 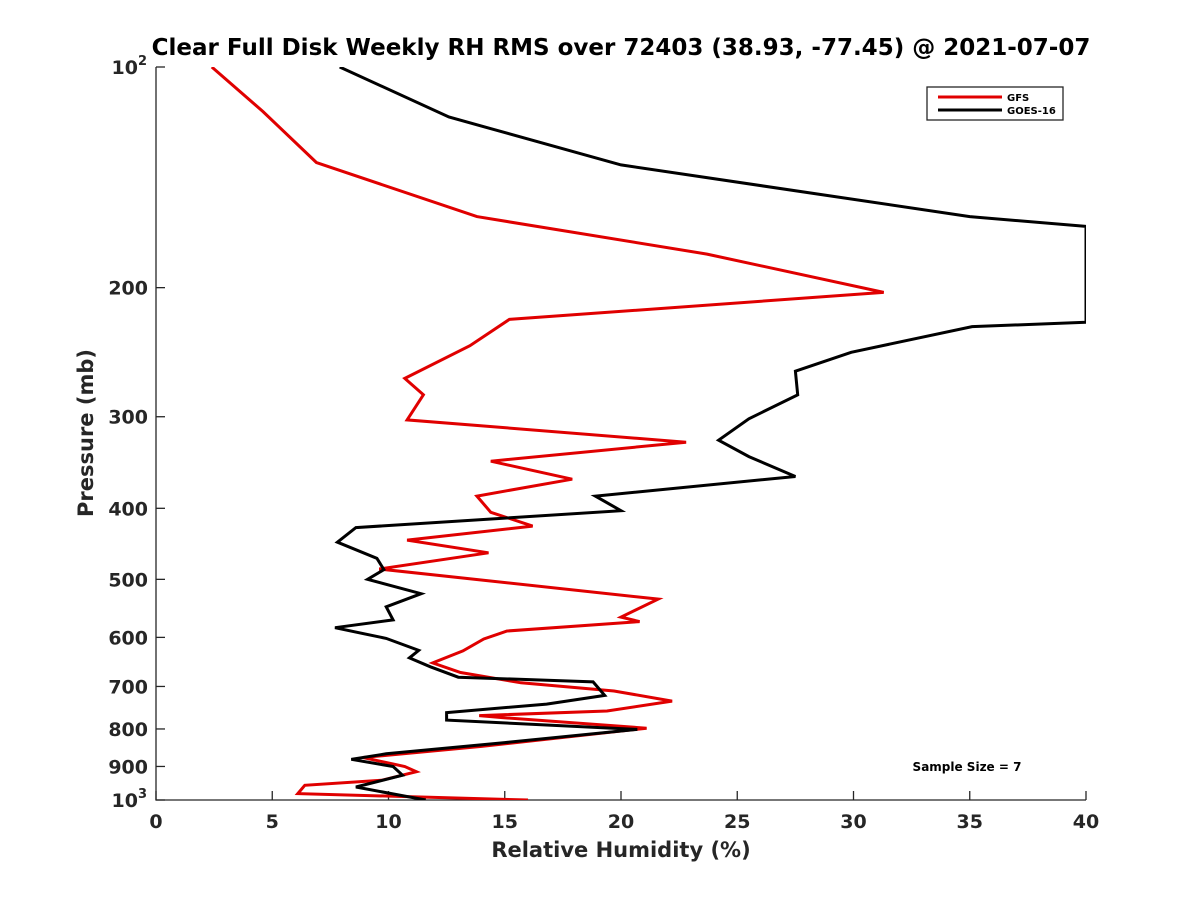 What do you see at coordinates (1086, 822) in the screenshot?
I see `x-tick-label: 40` at bounding box center [1086, 822].